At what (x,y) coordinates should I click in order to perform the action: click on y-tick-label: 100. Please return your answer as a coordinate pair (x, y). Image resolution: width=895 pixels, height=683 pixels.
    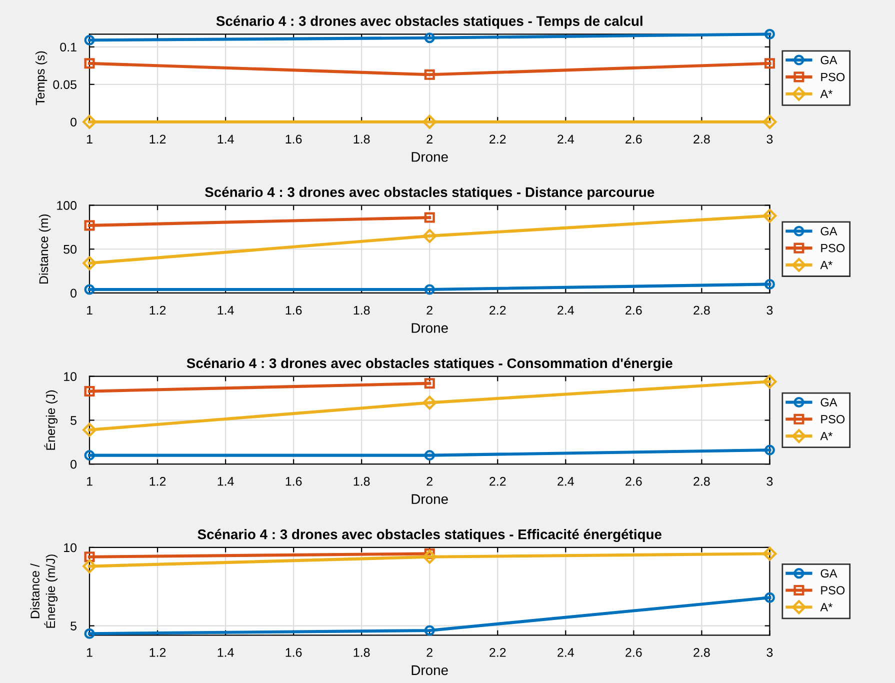
    Looking at the image, I should click on (67, 205).